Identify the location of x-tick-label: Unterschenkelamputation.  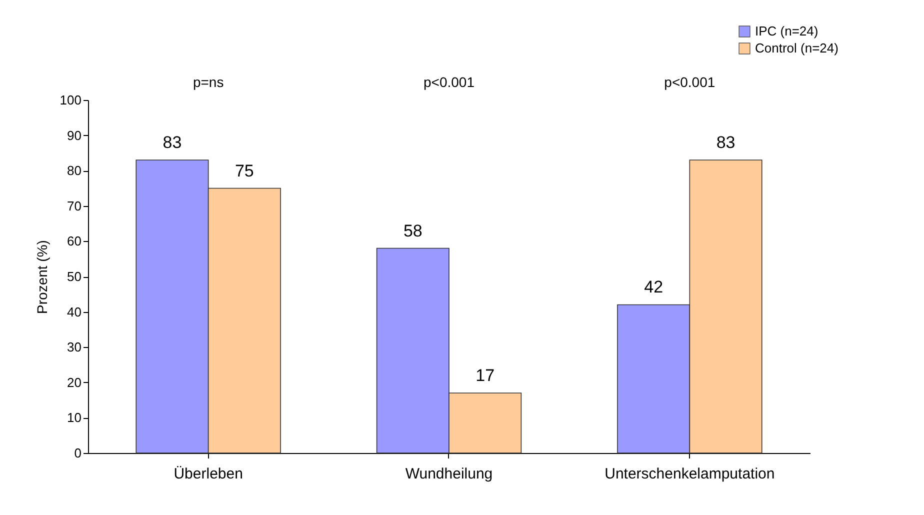
(689, 474).